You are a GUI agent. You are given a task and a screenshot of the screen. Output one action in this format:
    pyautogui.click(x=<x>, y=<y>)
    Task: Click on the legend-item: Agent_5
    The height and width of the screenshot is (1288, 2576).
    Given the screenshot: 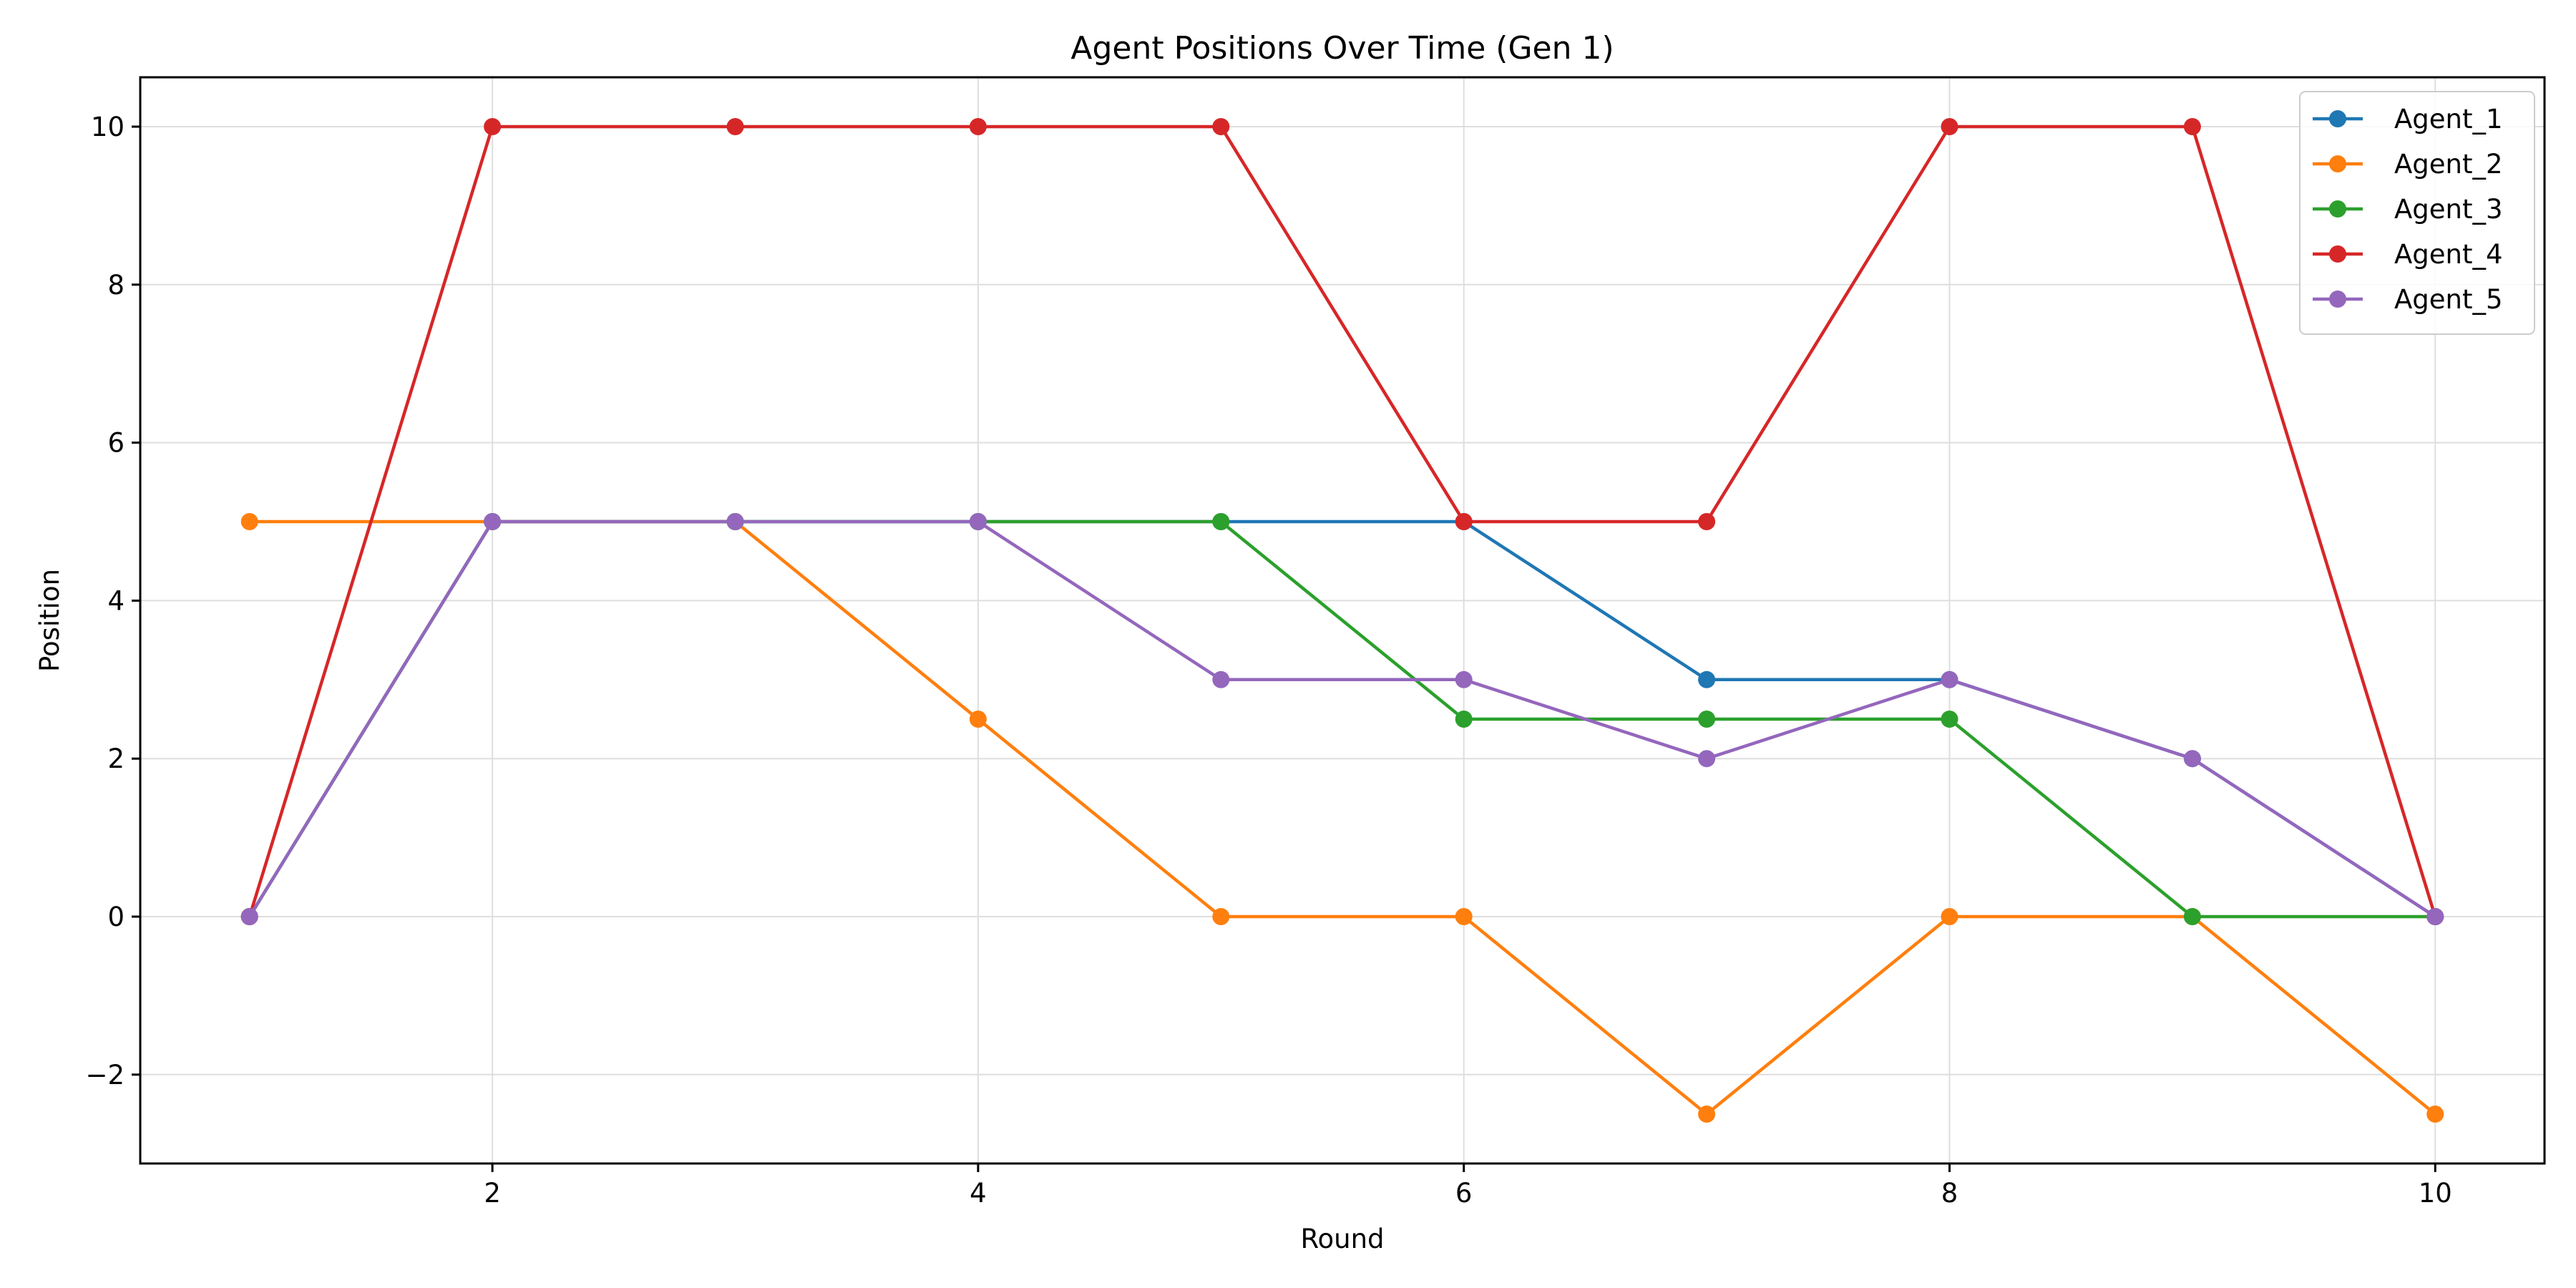 What is the action you would take?
    pyautogui.click(x=2408, y=299)
    